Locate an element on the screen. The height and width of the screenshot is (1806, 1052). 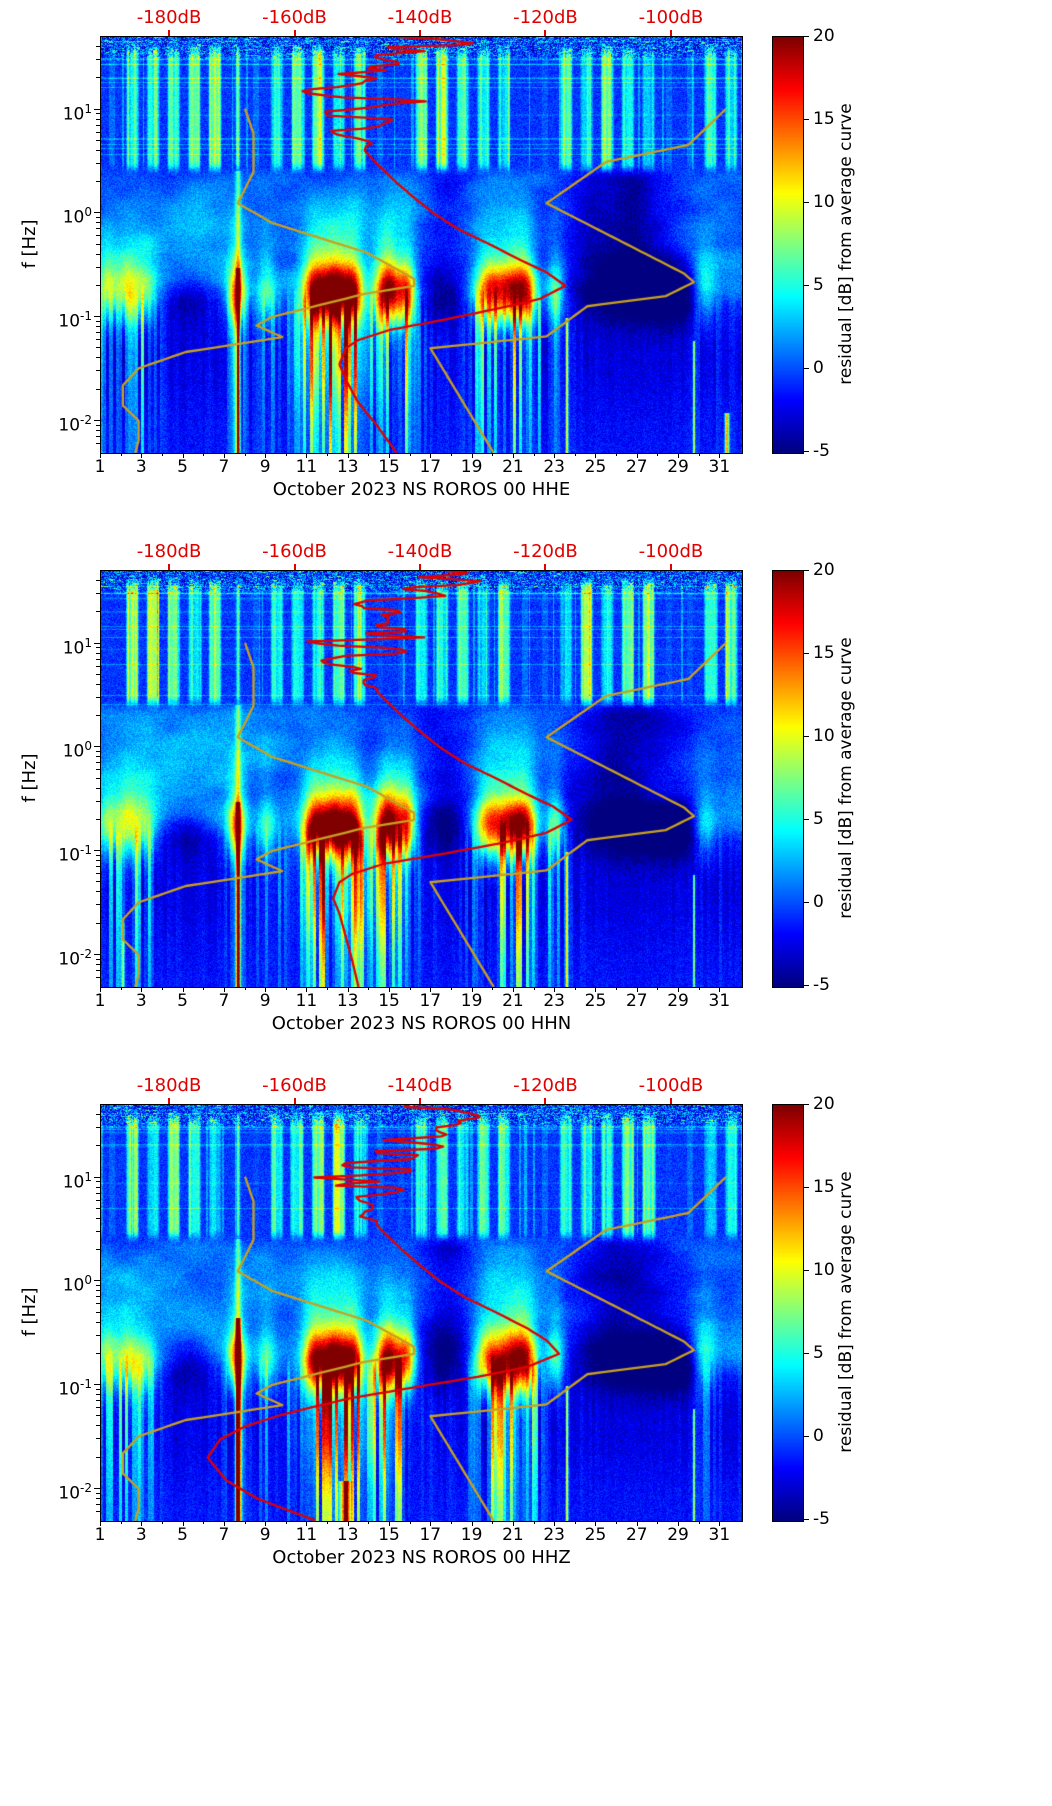
top-axis-tick-label: -100dB is located at coordinates (671, 1085).